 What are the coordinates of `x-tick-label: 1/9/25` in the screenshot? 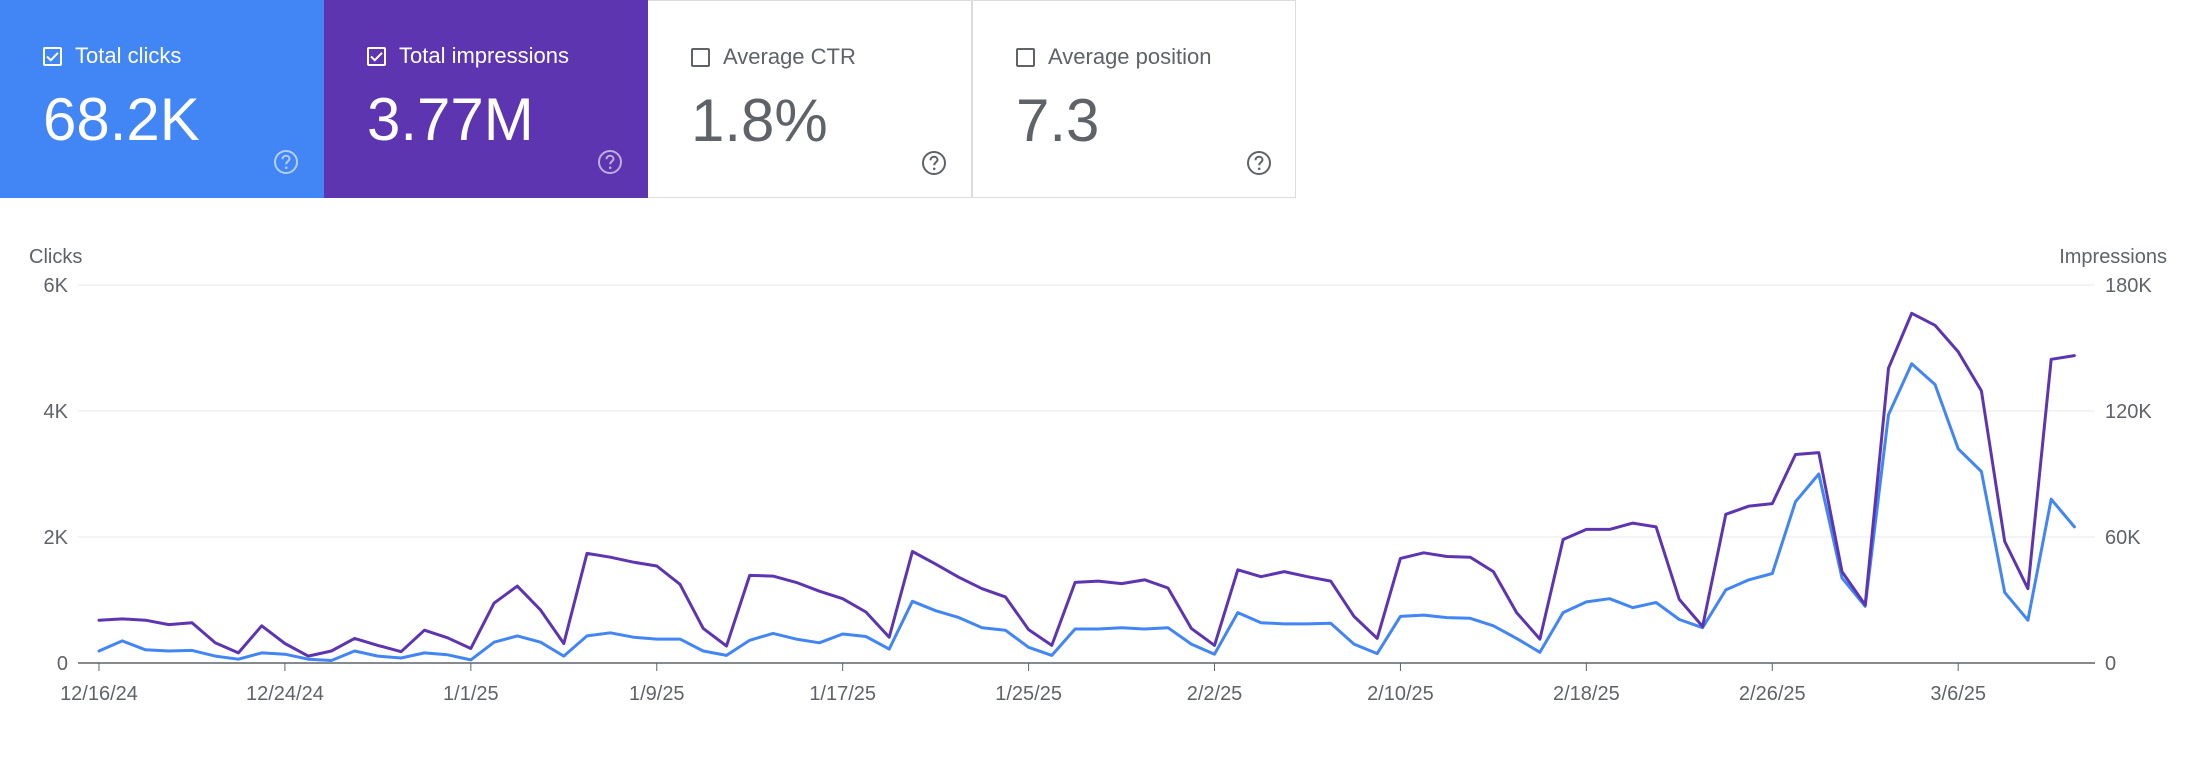 It's located at (657, 694).